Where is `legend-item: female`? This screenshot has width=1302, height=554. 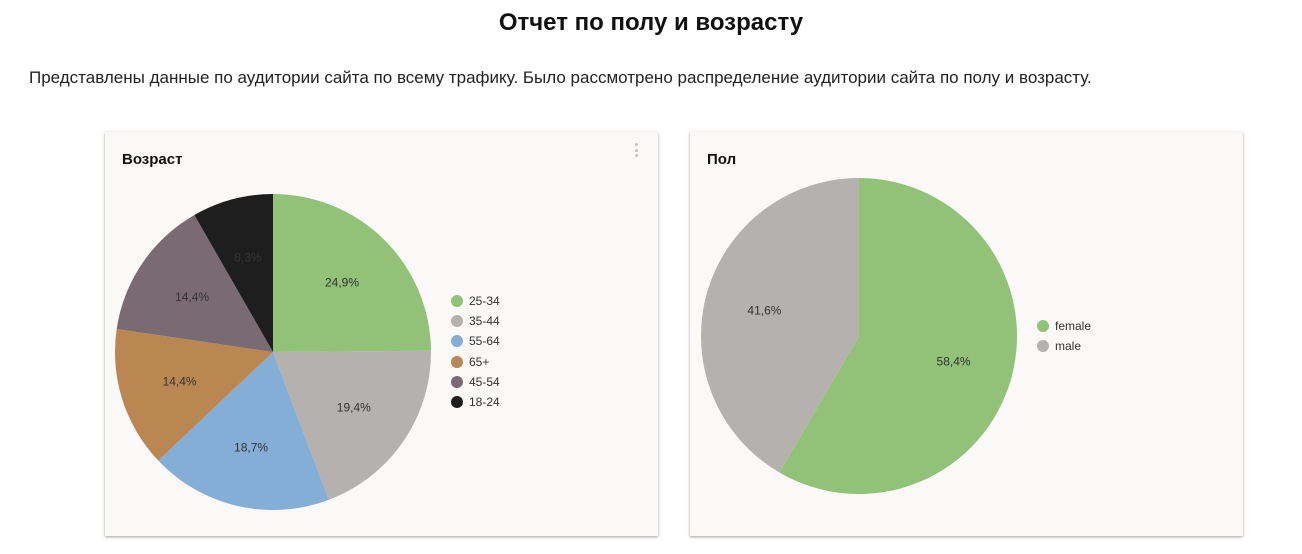
legend-item: female is located at coordinates (1064, 326).